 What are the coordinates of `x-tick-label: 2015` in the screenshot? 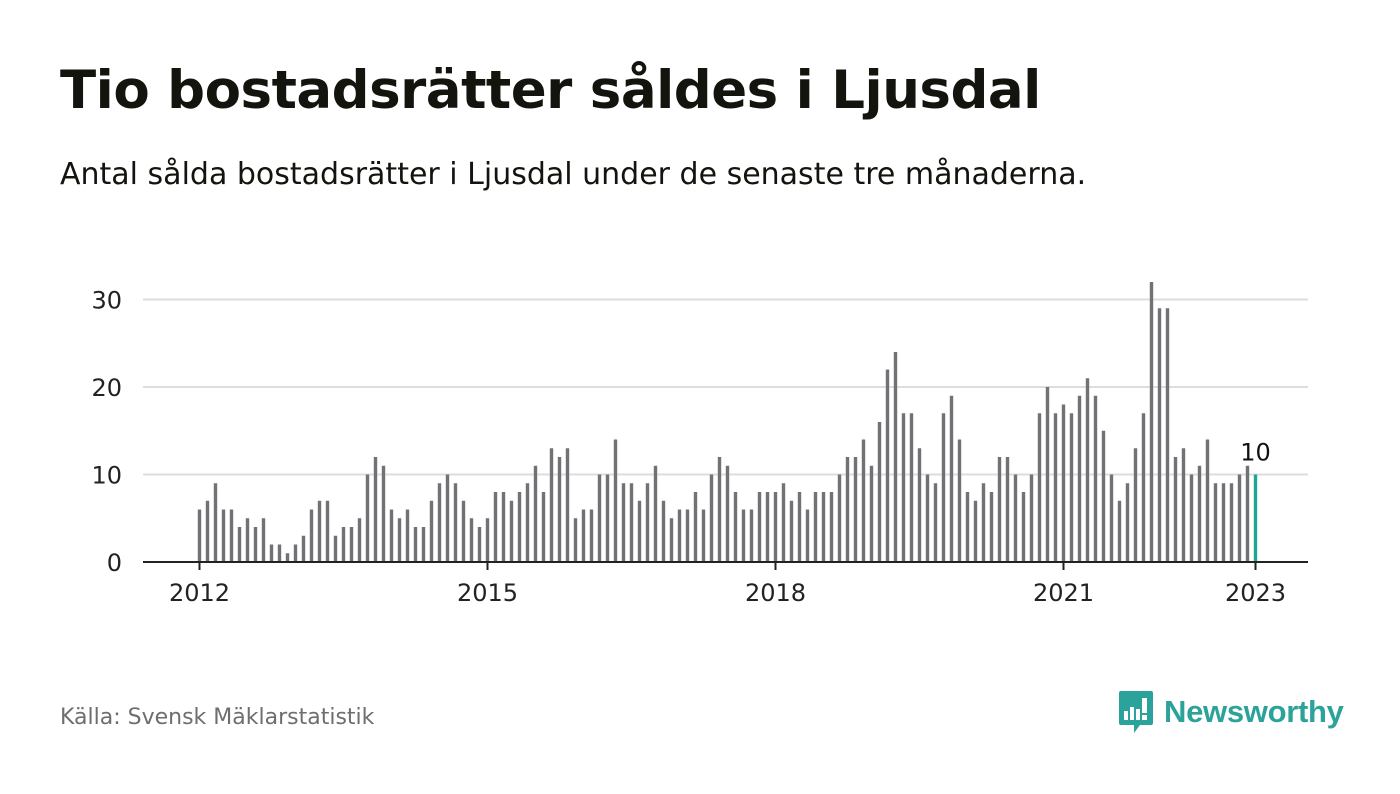 It's located at (487, 593).